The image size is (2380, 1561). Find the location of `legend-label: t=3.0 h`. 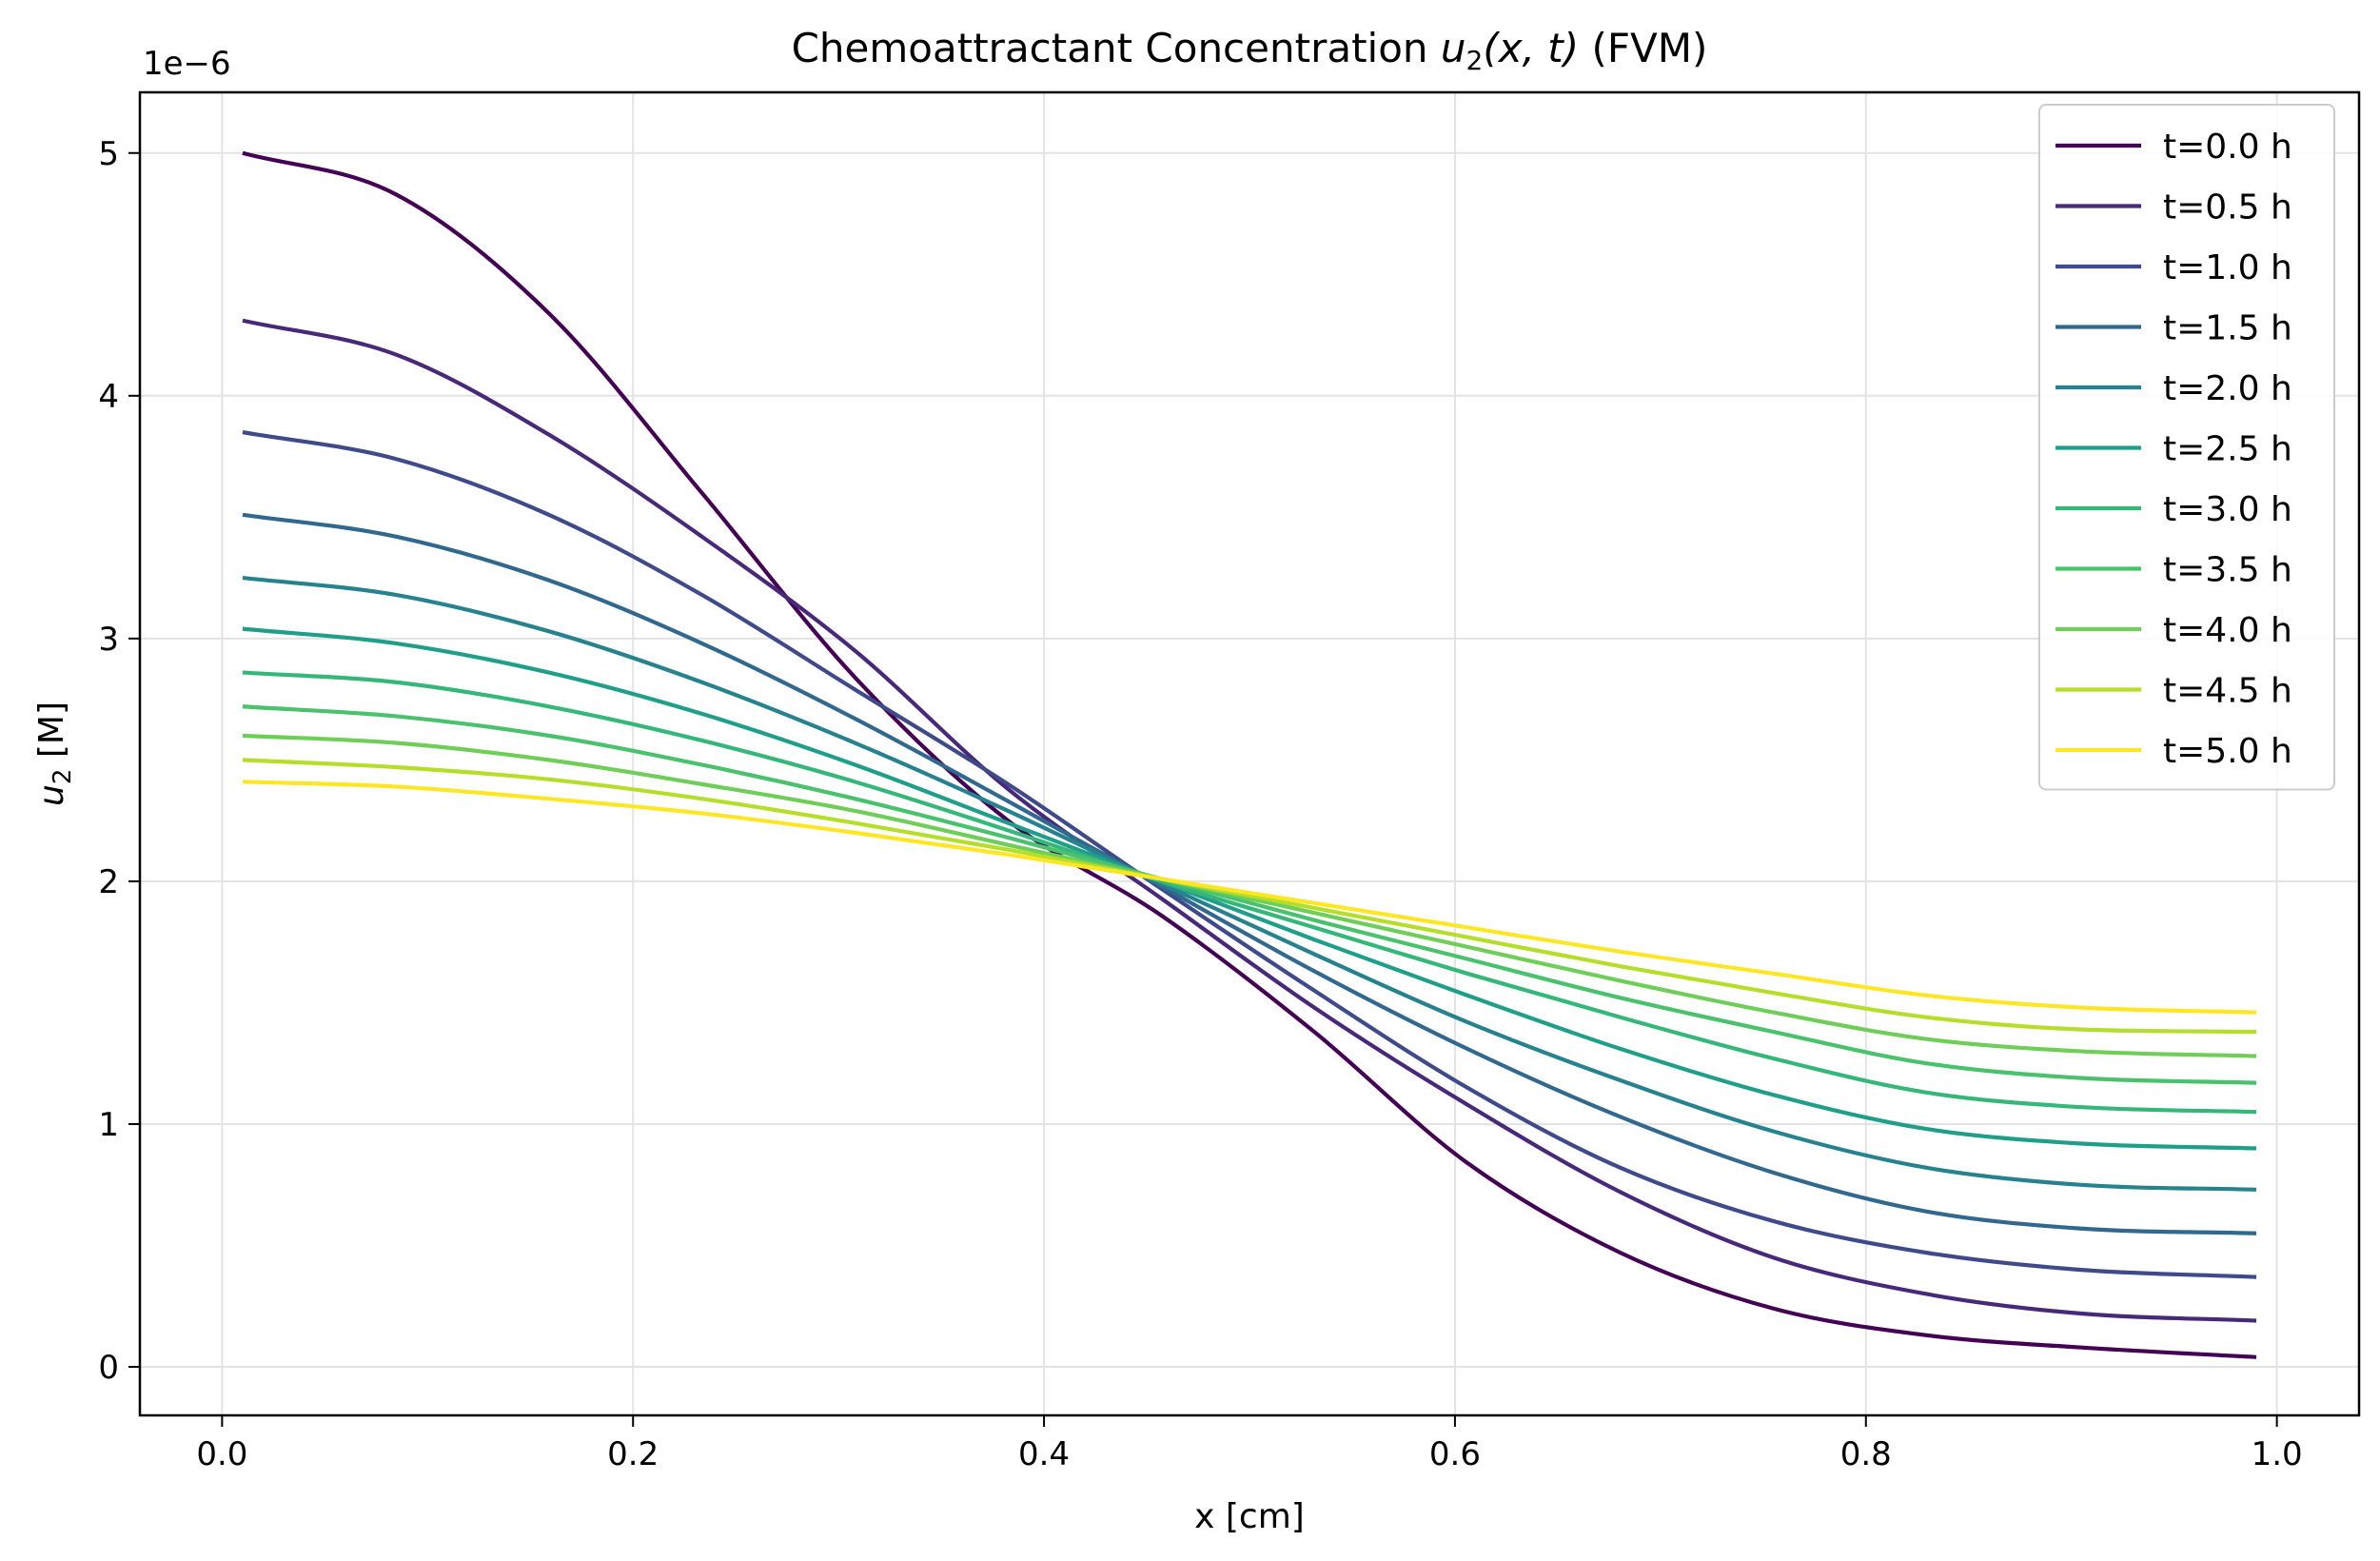

legend-label: t=3.0 h is located at coordinates (2227, 509).